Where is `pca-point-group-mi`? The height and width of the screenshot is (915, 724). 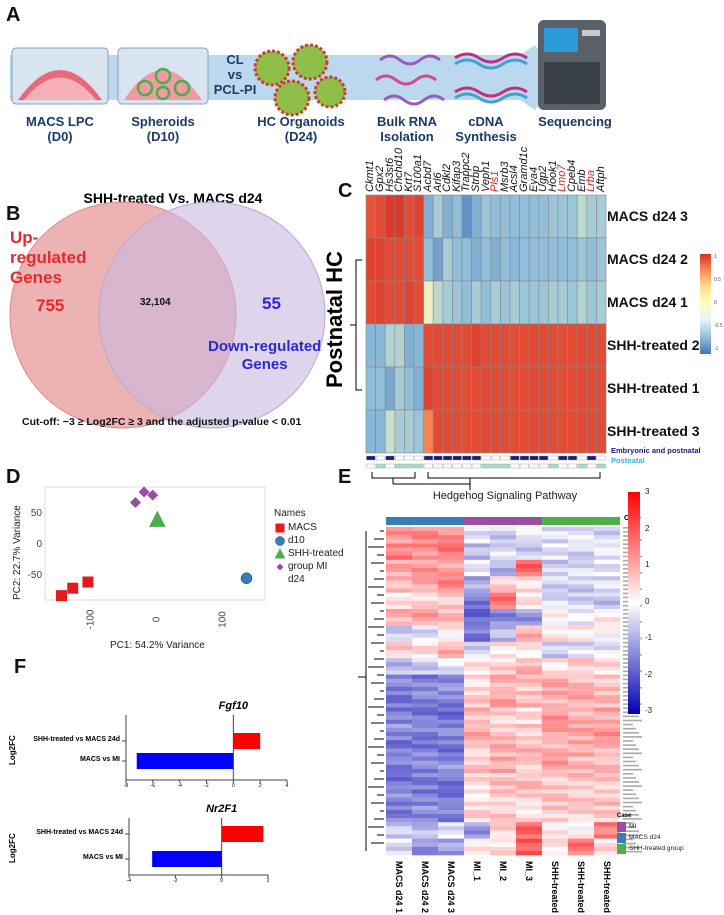 pca-point-group-mi is located at coordinates (144, 492).